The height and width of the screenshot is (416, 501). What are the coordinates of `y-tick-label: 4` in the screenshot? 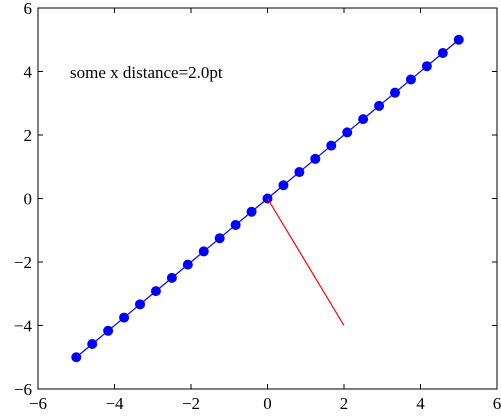 It's located at (28, 72).